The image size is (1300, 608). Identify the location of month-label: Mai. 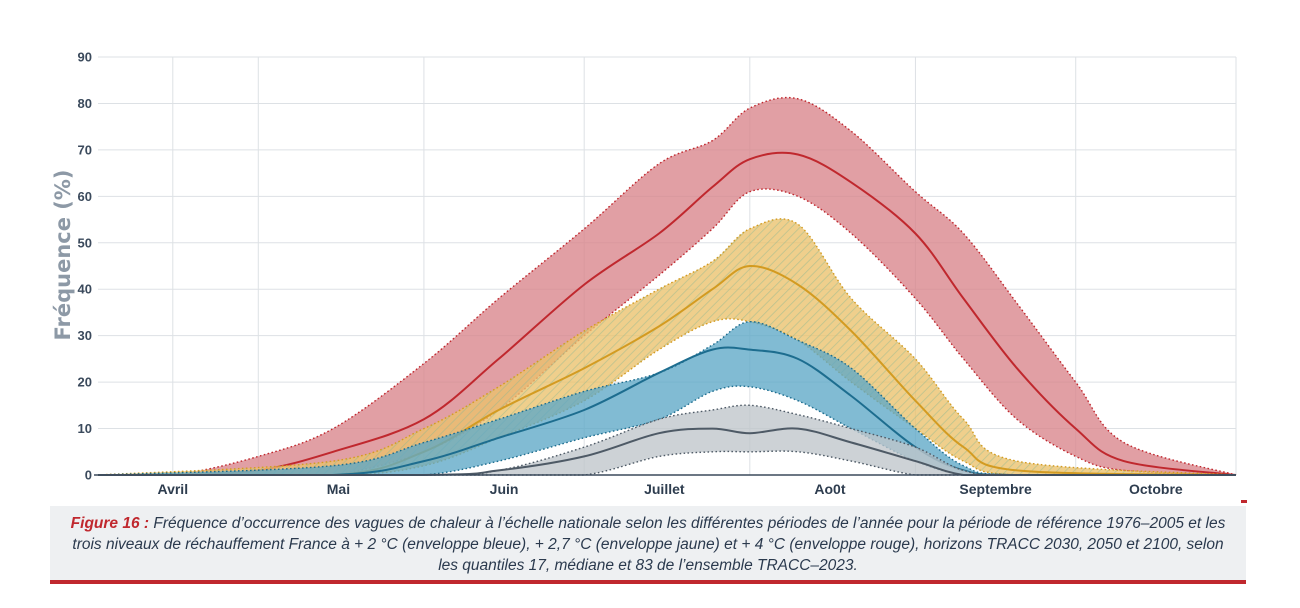
(338, 489).